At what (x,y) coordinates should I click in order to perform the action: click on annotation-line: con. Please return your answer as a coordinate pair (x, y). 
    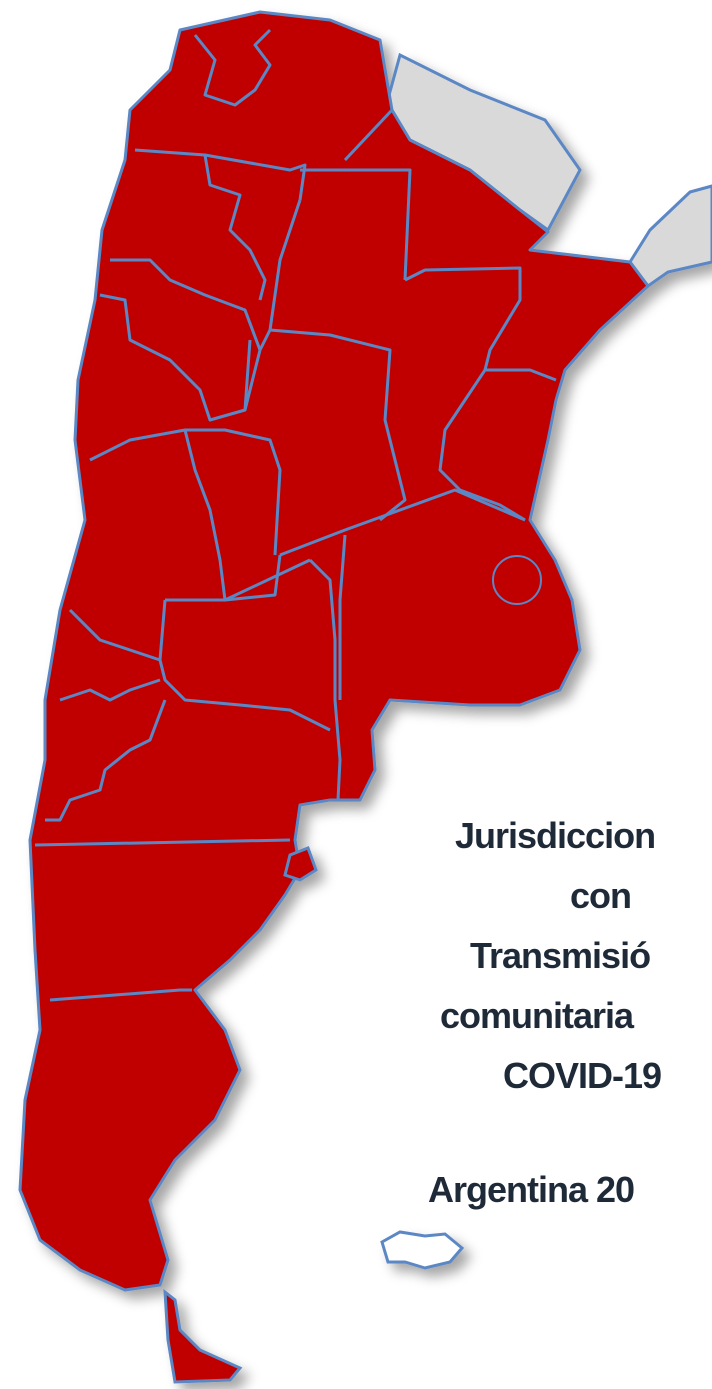
    Looking at the image, I should click on (600, 895).